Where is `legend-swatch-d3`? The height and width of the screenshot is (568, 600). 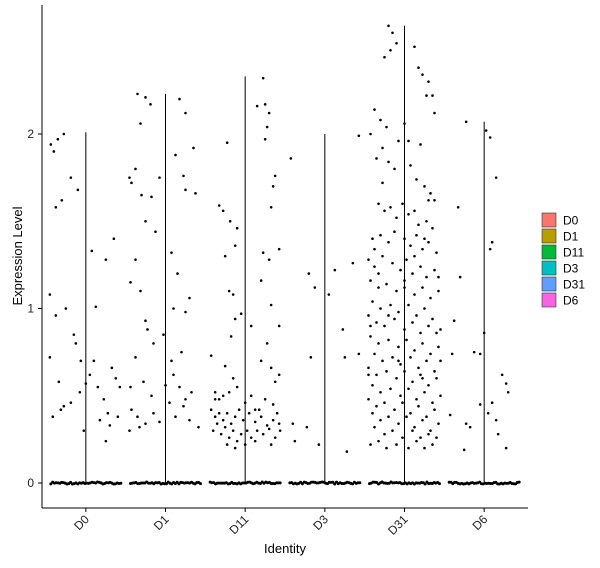
legend-swatch-d3 is located at coordinates (549, 268).